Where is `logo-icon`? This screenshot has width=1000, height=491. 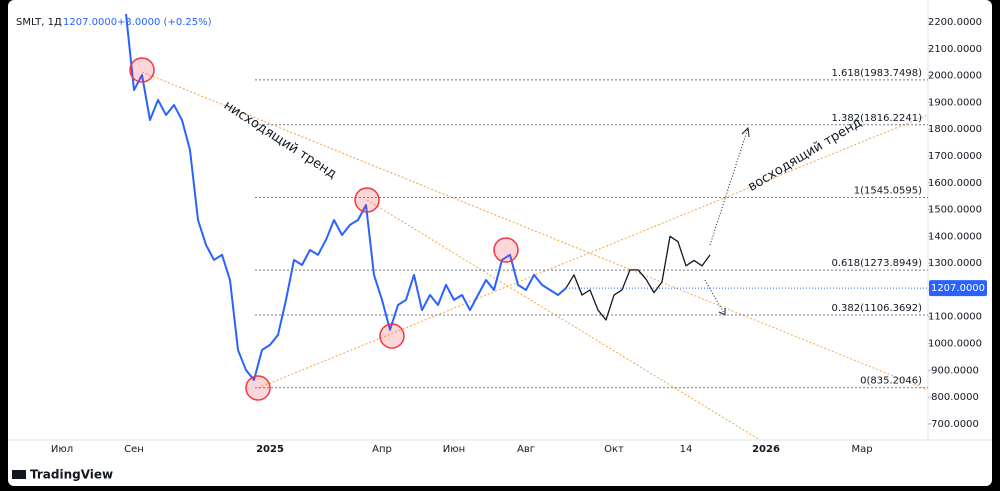
logo-icon is located at coordinates (19, 474).